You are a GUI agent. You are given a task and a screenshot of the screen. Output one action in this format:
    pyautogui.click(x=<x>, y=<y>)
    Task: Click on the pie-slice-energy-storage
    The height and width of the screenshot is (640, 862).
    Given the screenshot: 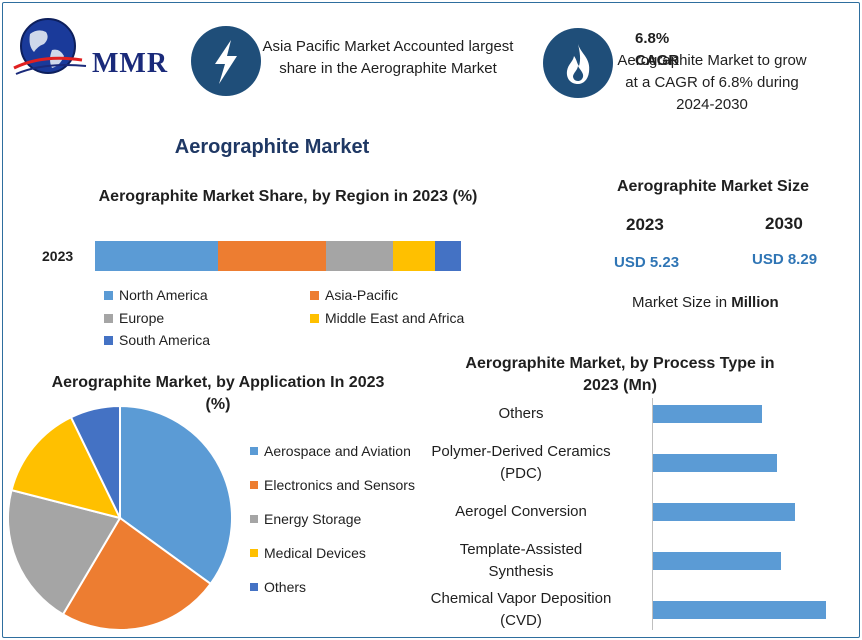 What is the action you would take?
    pyautogui.click(x=64, y=552)
    